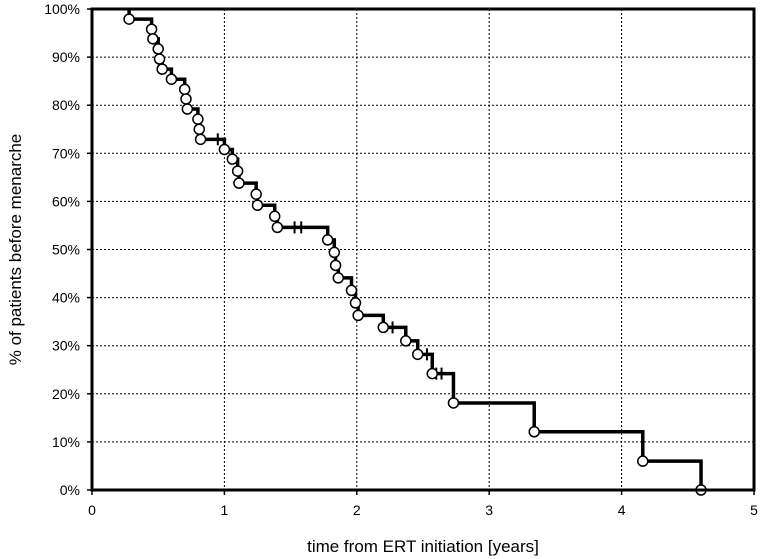  I want to click on x-axis-title: time from ERT initiation [years], so click(423, 546).